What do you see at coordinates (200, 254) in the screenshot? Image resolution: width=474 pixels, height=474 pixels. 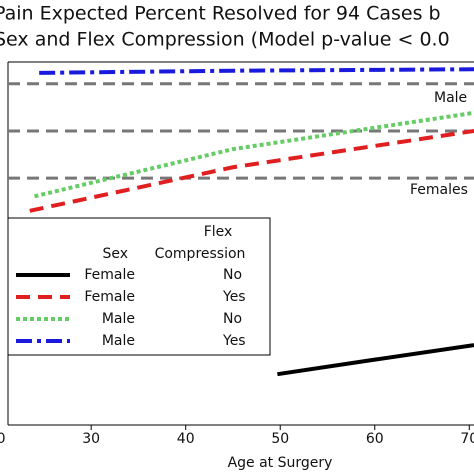 I see `legend-header: Compression` at bounding box center [200, 254].